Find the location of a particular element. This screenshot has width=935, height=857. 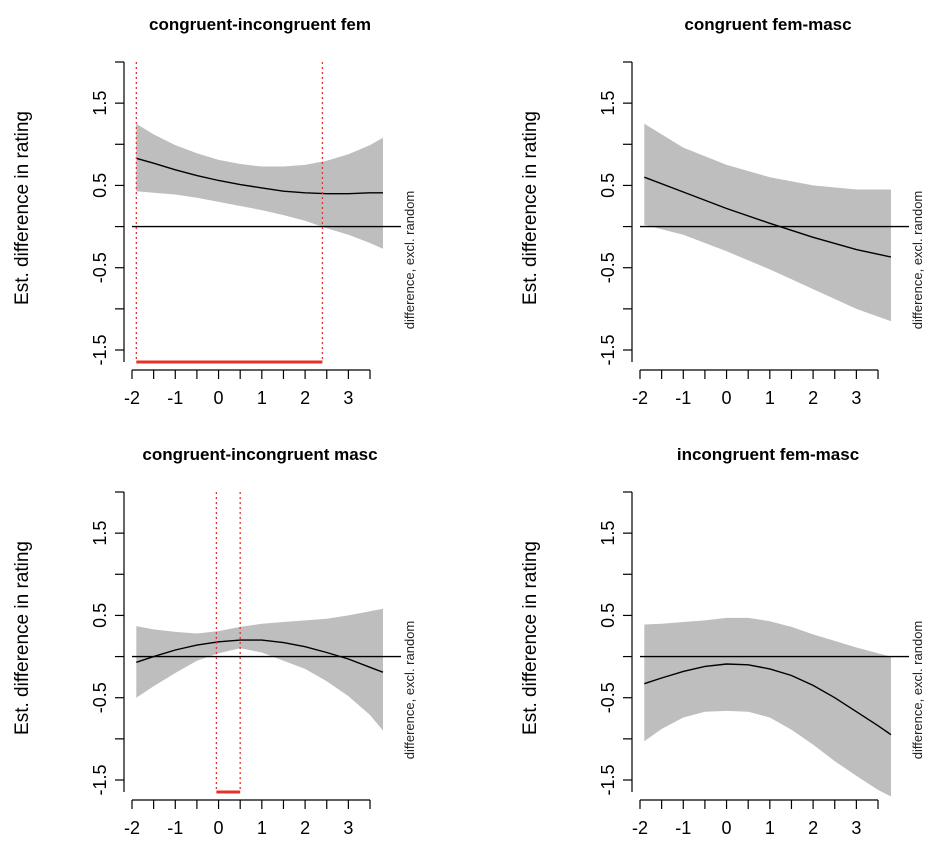

panel-title: congruent fem-masc is located at coordinates (767, 24).